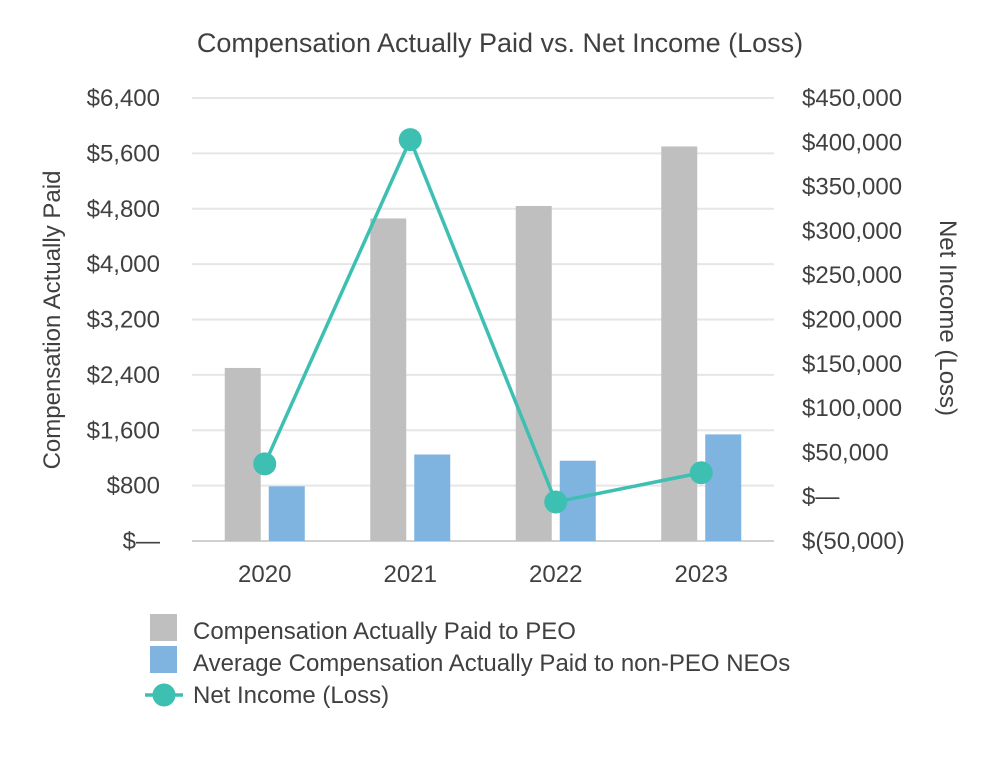 This screenshot has width=1000, height=760. I want to click on right-tick-label: $450,000, so click(852, 98).